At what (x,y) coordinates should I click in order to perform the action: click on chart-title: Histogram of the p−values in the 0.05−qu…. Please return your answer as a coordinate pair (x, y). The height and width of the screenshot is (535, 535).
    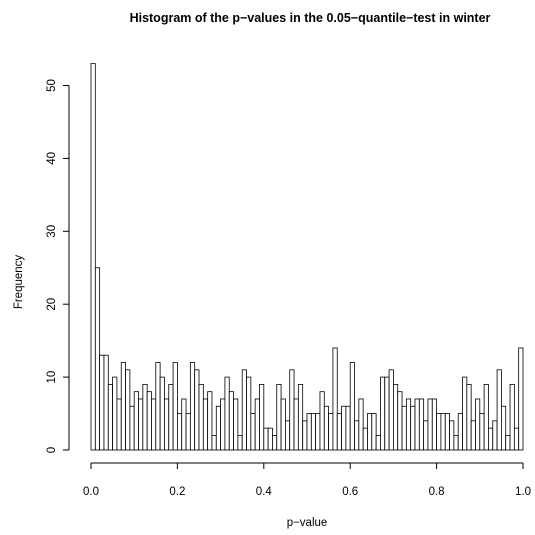
    Looking at the image, I should click on (310, 18).